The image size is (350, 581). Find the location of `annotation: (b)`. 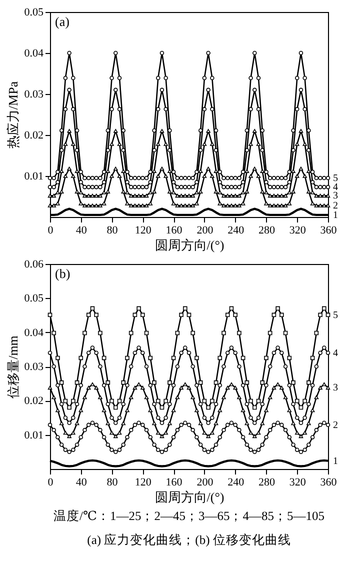

annotation: (b) is located at coordinates (62, 273).